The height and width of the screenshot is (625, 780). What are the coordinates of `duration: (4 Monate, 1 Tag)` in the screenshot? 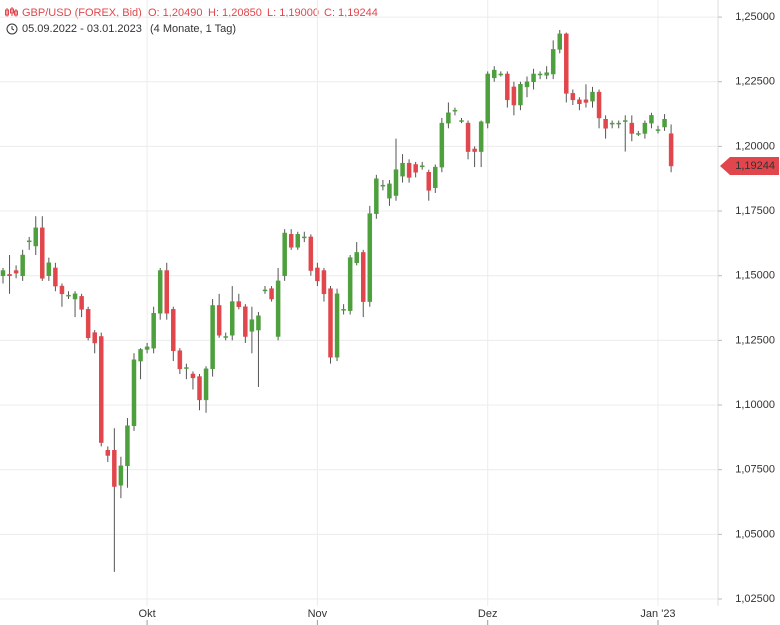 It's located at (193, 29).